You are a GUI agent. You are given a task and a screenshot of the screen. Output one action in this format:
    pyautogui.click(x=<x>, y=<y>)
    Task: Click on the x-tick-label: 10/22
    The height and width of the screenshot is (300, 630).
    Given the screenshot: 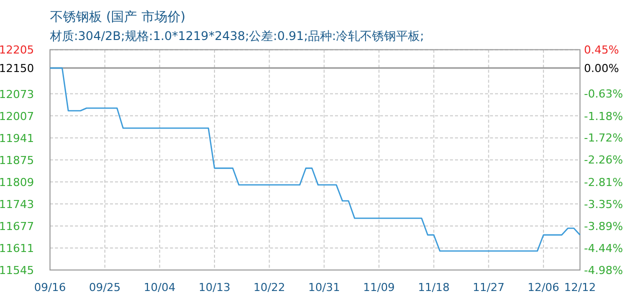 What is the action you would take?
    pyautogui.click(x=269, y=287)
    